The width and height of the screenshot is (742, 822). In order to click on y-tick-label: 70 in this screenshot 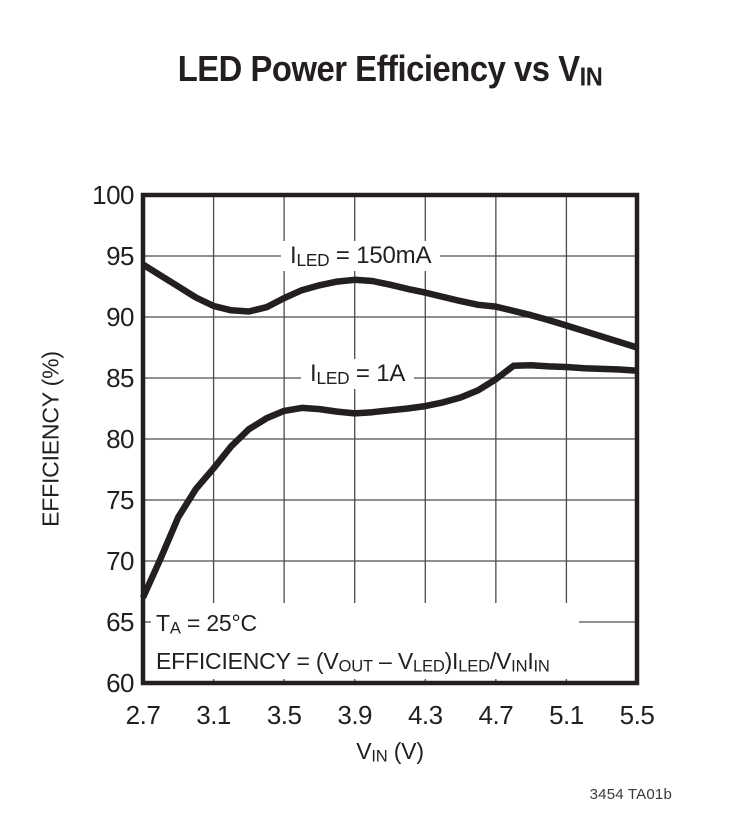, I will do `click(120, 561)`.